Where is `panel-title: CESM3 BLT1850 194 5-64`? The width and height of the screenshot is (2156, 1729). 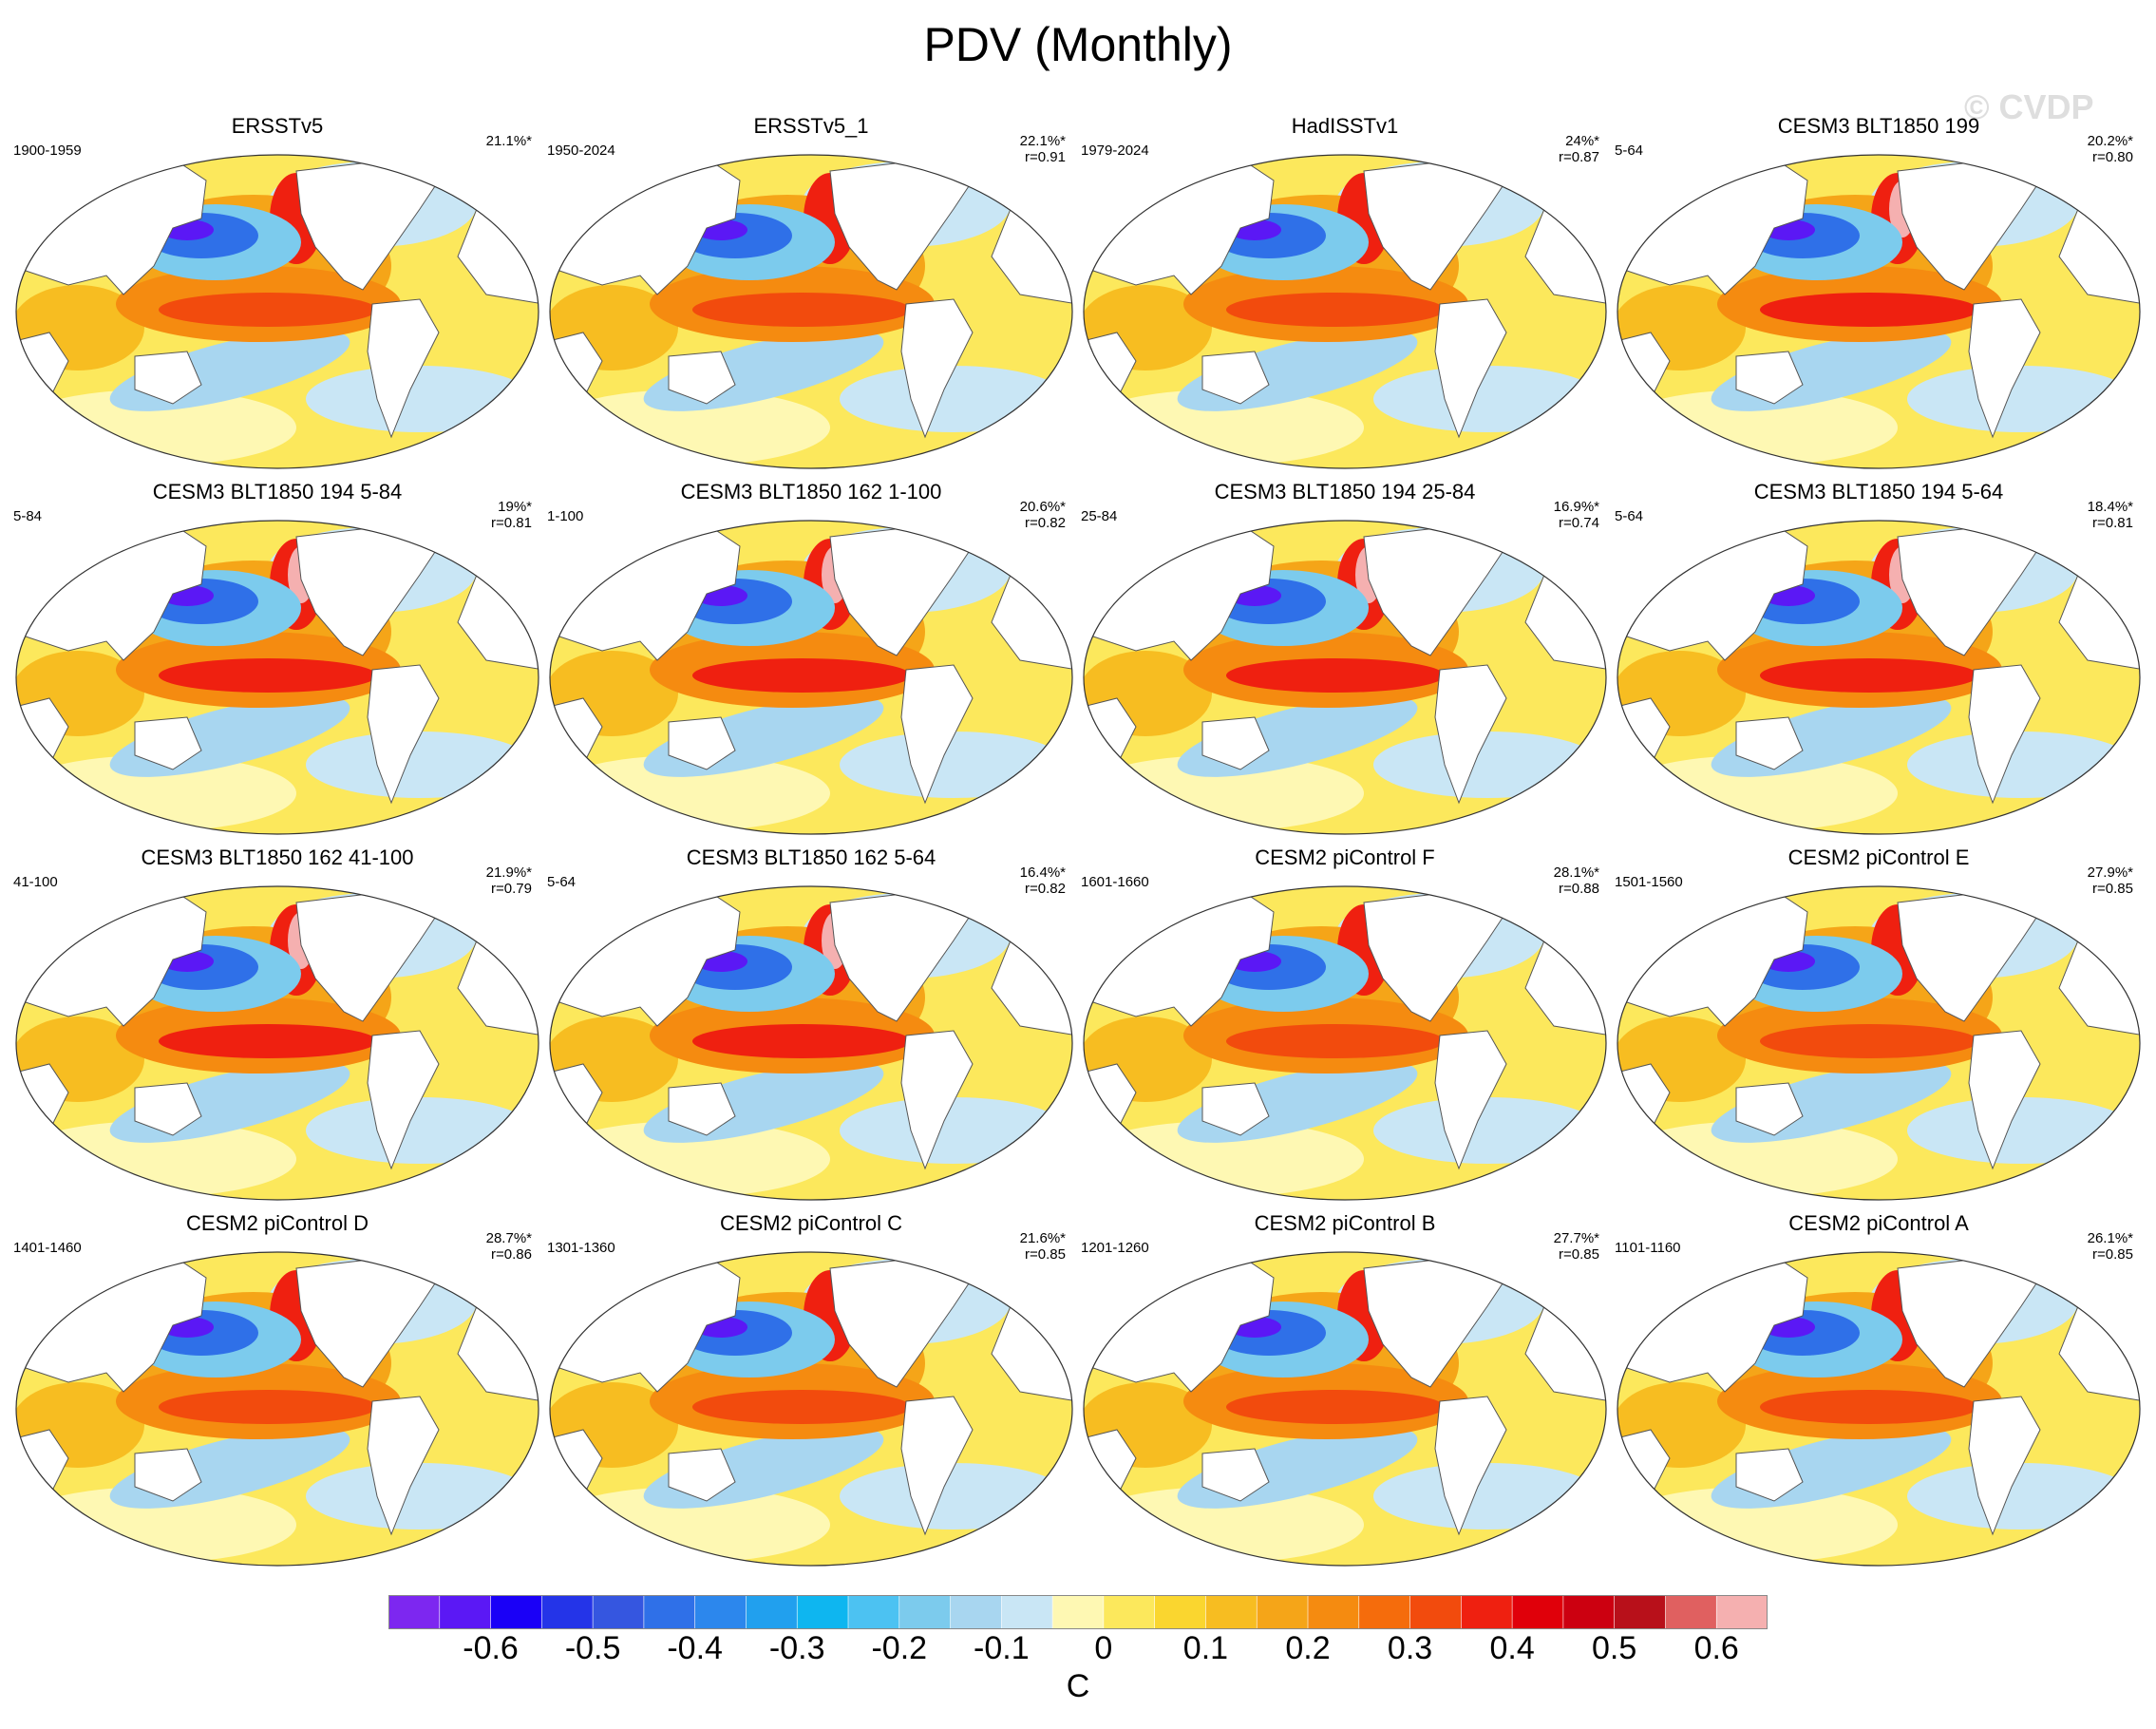
panel-title: CESM3 BLT1850 194 5-64 is located at coordinates (1879, 492).